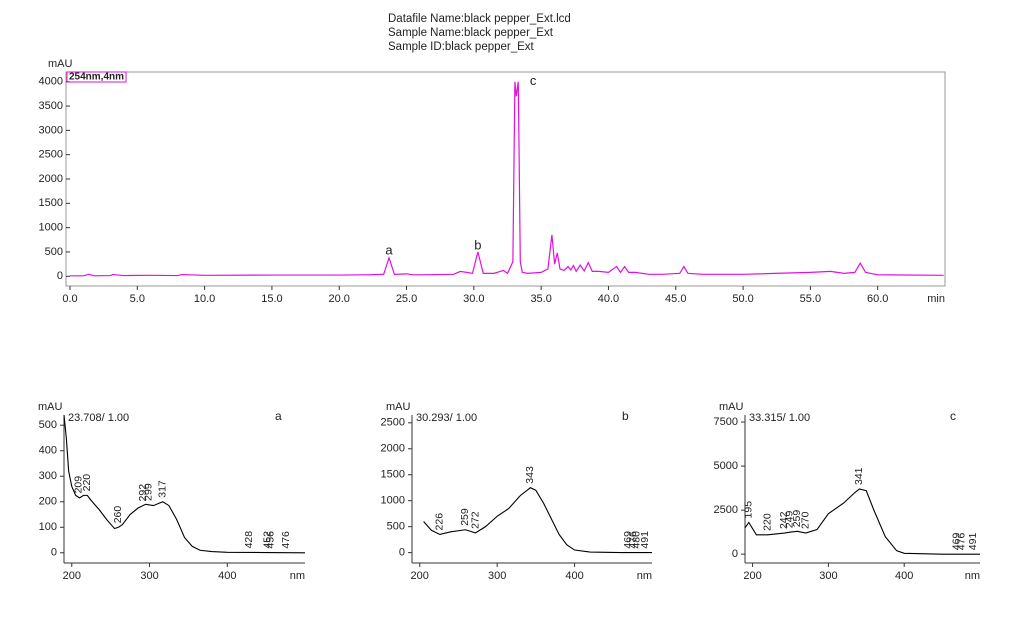 This screenshot has width=1032, height=621. What do you see at coordinates (530, 475) in the screenshot?
I see `peak-label: 343` at bounding box center [530, 475].